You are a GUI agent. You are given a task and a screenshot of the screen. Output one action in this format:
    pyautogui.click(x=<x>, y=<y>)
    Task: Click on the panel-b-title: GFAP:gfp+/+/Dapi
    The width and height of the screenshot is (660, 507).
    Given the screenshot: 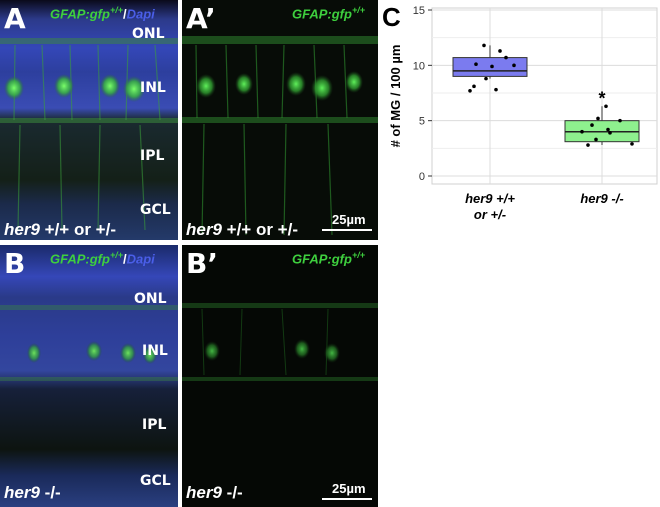 What is the action you would take?
    pyautogui.click(x=102, y=258)
    